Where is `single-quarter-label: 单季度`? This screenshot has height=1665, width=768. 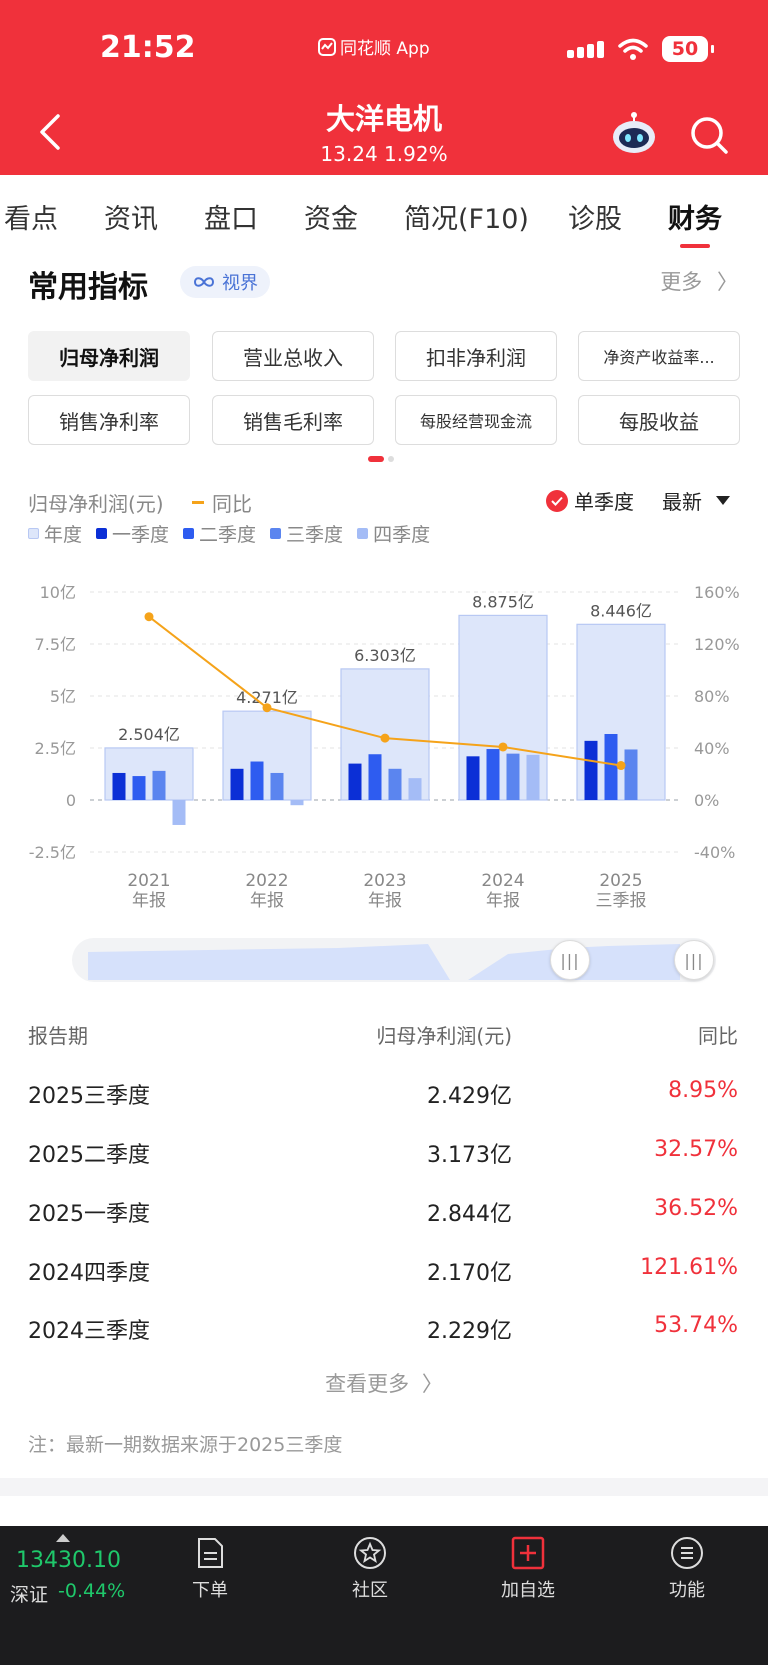 single-quarter-label: 单季度 is located at coordinates (604, 502).